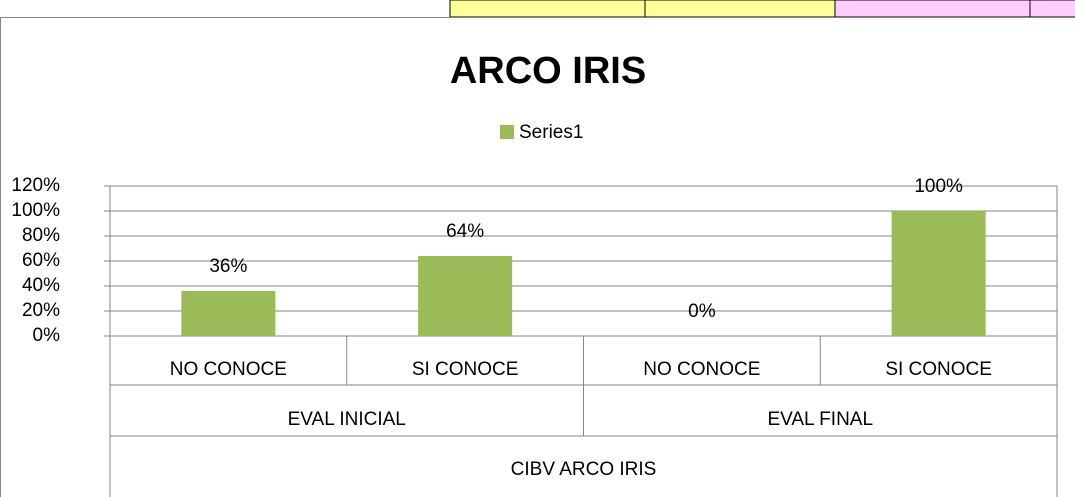 Image resolution: width=1075 pixels, height=497 pixels. I want to click on data-label: 64%, so click(465, 231).